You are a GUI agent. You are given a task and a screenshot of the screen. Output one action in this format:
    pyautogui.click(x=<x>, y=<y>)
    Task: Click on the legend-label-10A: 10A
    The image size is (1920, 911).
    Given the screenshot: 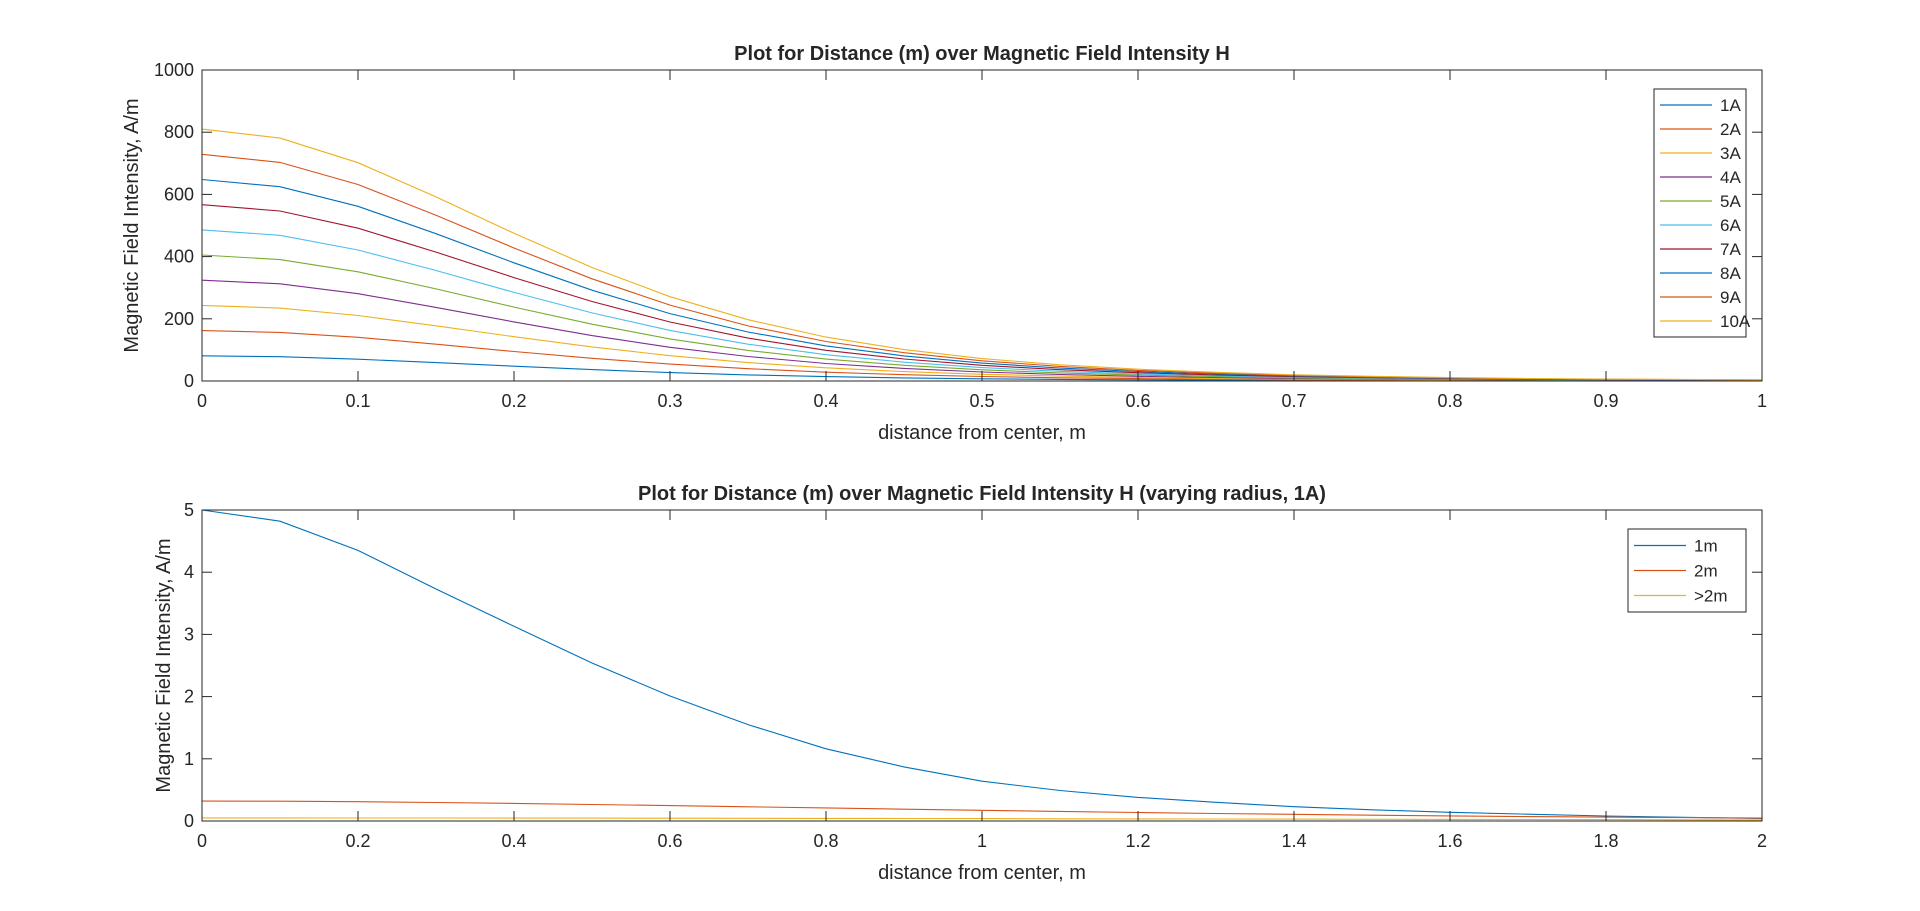 What is the action you would take?
    pyautogui.click(x=1735, y=321)
    